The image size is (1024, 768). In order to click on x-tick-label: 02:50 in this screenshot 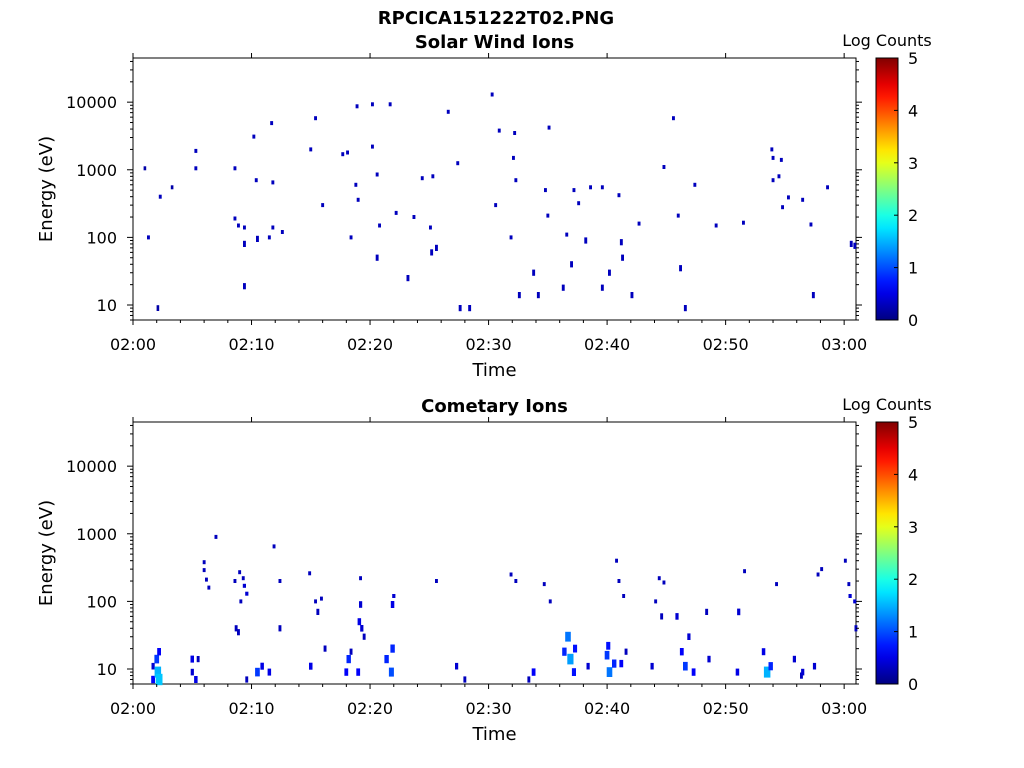, I will do `click(726, 344)`.